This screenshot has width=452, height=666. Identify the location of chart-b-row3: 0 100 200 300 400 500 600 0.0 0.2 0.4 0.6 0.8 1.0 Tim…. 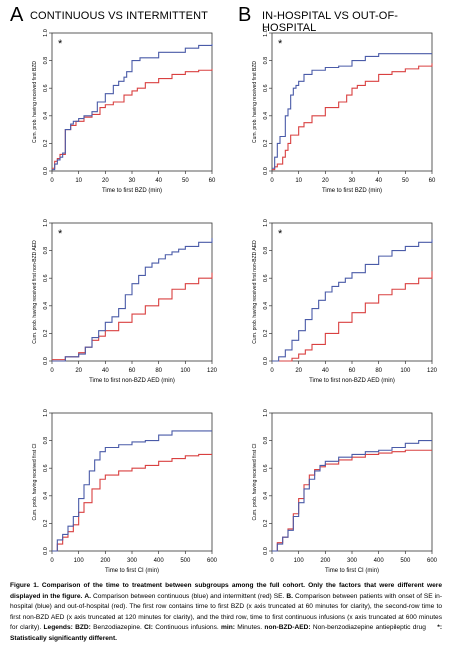
(345, 491).